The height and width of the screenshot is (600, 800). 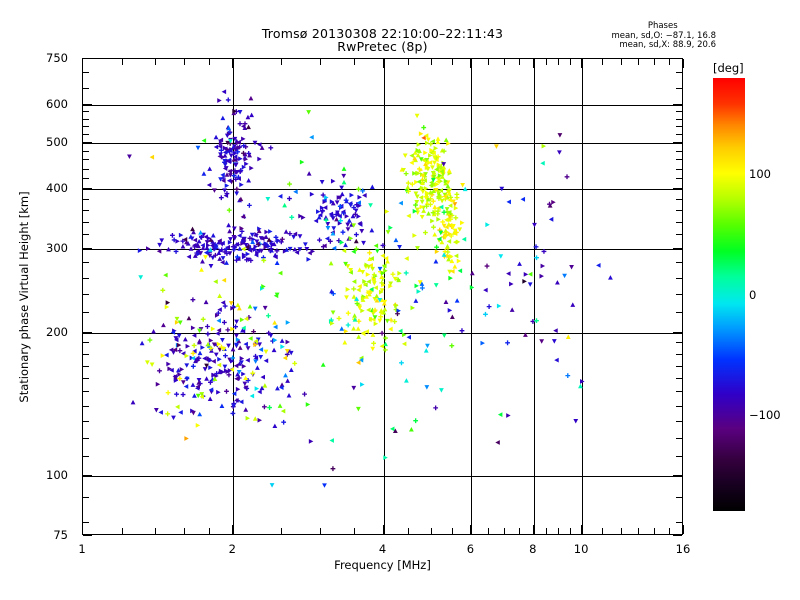 I want to click on y-tick-240-R, so click(x=679, y=294).